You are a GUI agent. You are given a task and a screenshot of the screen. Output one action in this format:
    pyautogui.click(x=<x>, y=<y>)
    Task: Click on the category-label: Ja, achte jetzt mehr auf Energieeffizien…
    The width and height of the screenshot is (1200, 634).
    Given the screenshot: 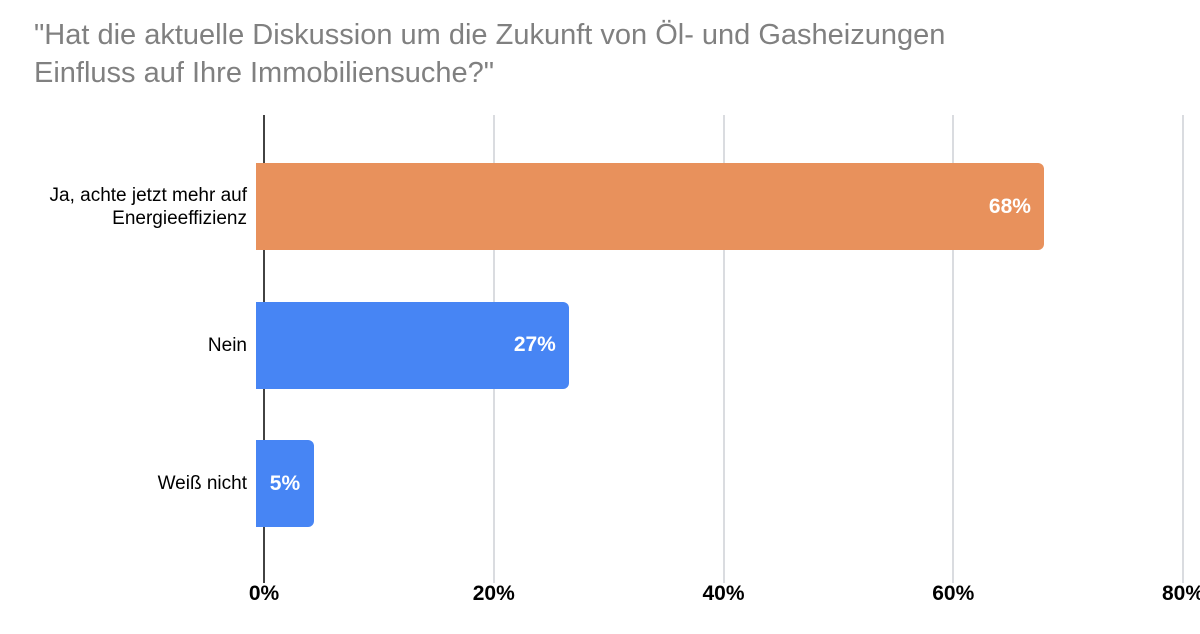 What is the action you would take?
    pyautogui.click(x=148, y=206)
    